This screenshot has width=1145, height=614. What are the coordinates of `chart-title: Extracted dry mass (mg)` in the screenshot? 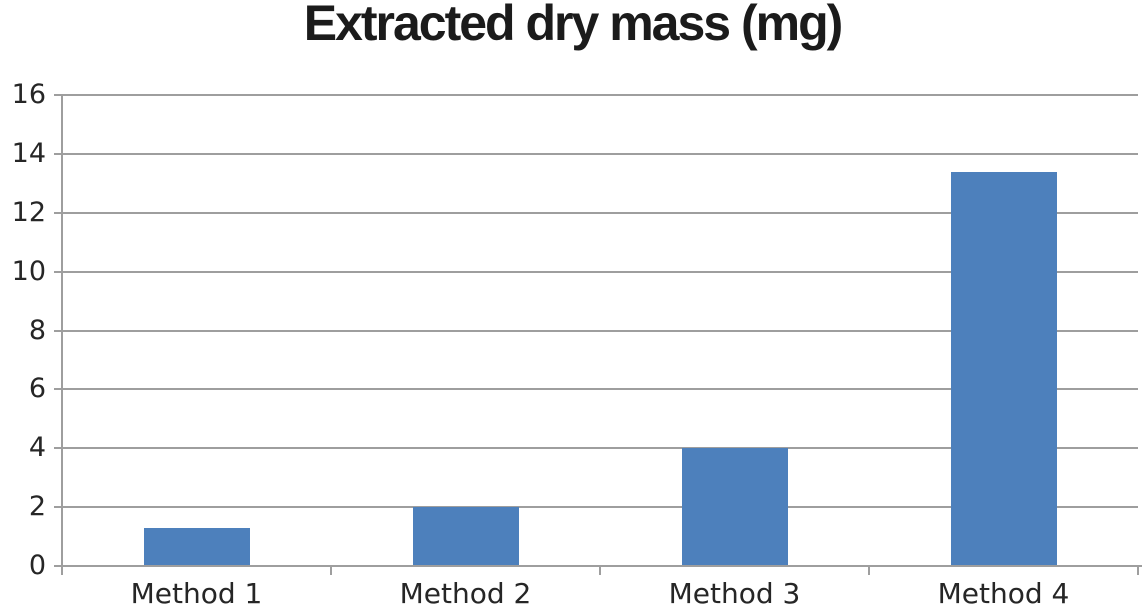 It's located at (573, 25).